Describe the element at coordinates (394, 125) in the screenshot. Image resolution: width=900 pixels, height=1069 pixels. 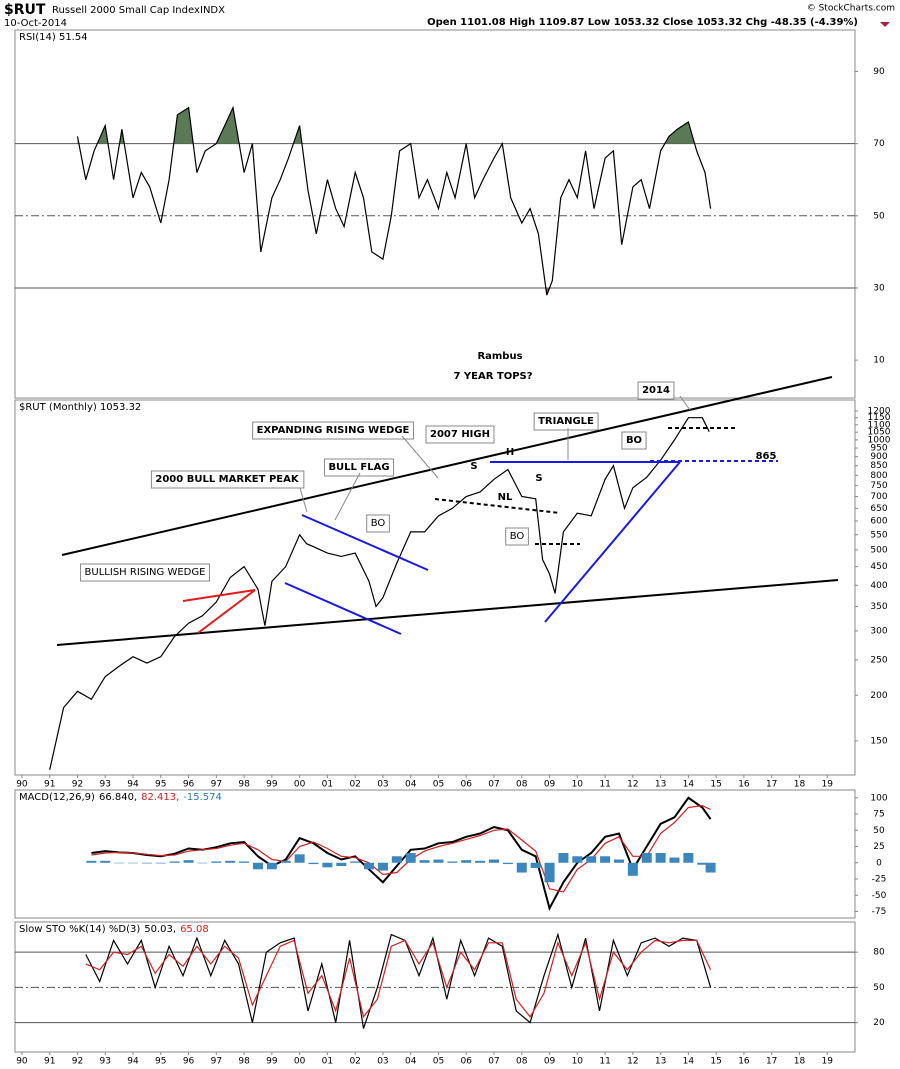
I see `overbought-fill` at that location.